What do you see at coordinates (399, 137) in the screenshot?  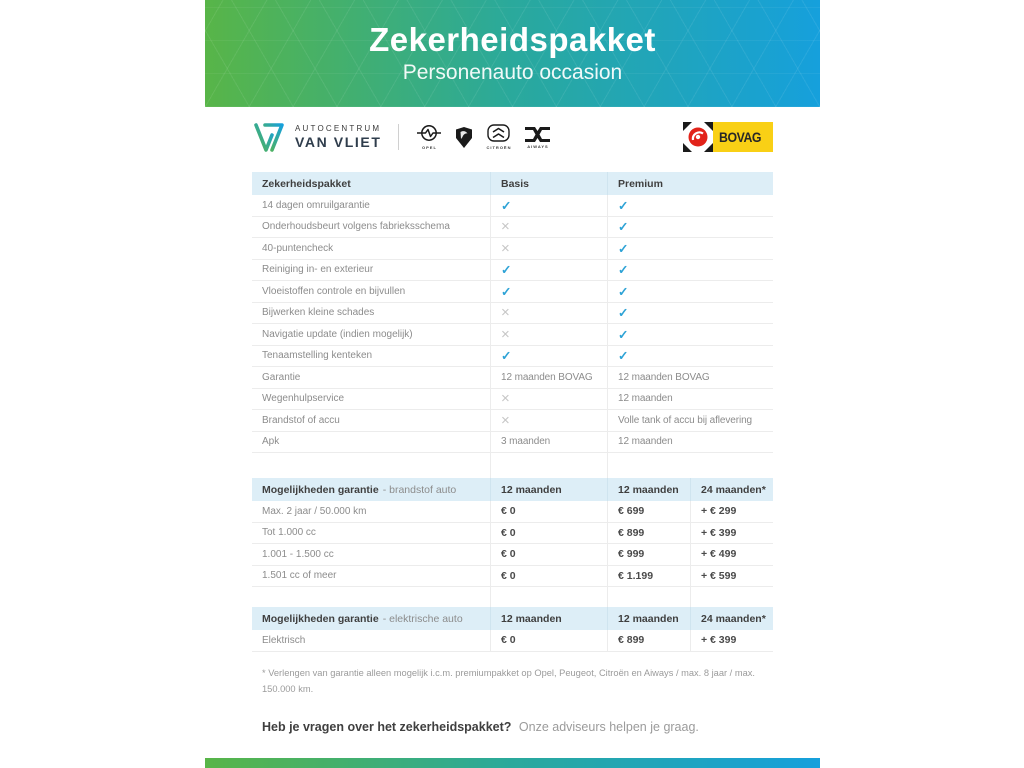 I see `logo-divider` at bounding box center [399, 137].